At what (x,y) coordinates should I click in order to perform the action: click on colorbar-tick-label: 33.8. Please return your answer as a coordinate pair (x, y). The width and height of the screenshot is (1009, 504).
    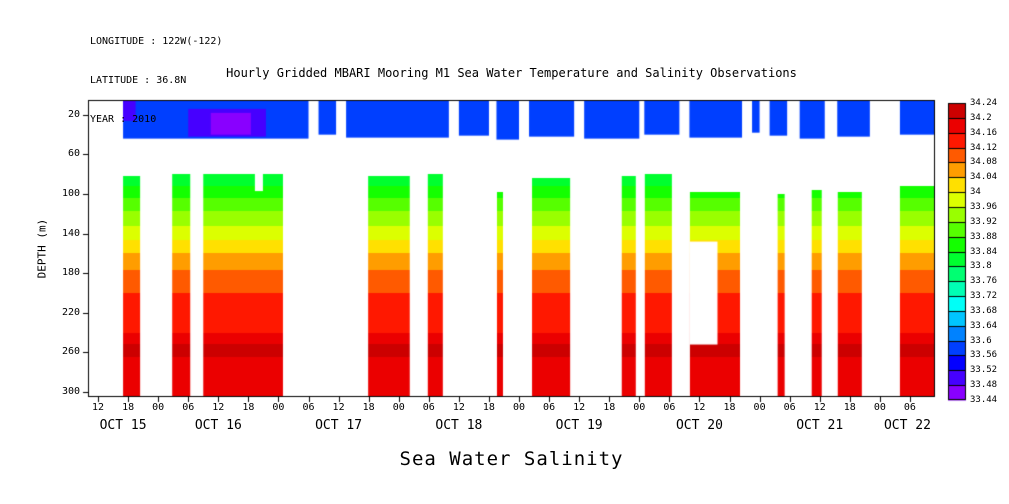
    Looking at the image, I should click on (981, 266).